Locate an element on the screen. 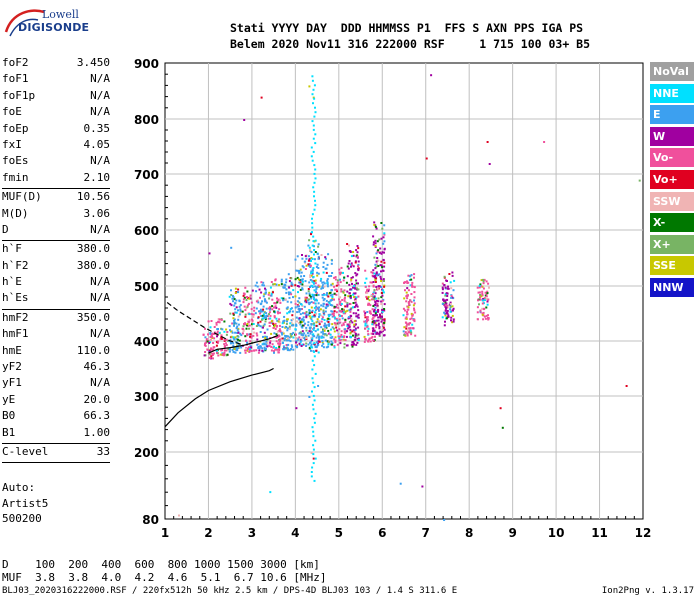 The width and height of the screenshot is (700, 600). param-row: h`F2 380.0 is located at coordinates (56, 267).